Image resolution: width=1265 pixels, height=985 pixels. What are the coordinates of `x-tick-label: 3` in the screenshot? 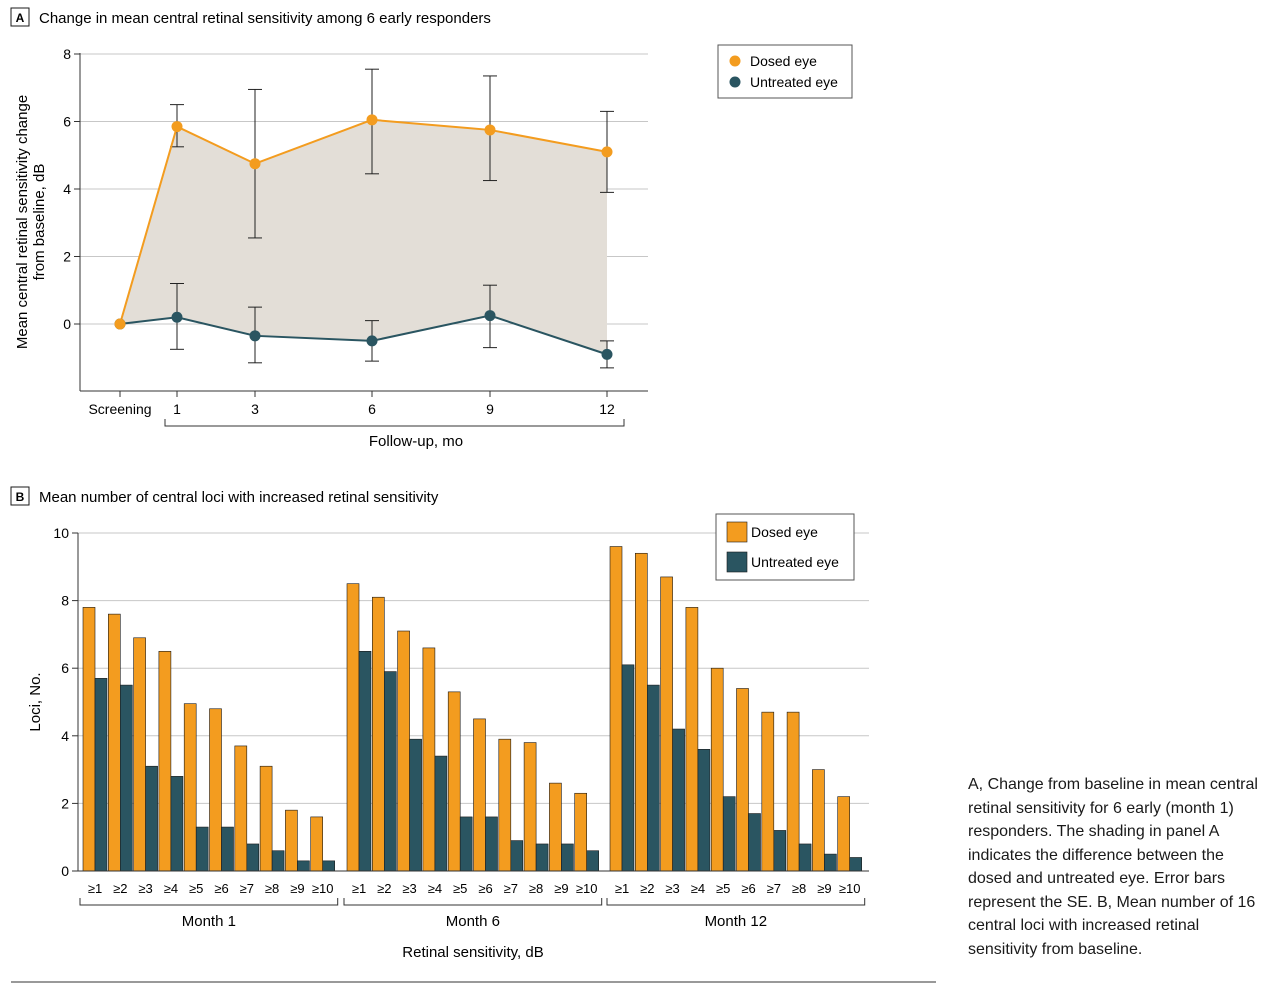 It's located at (255, 409).